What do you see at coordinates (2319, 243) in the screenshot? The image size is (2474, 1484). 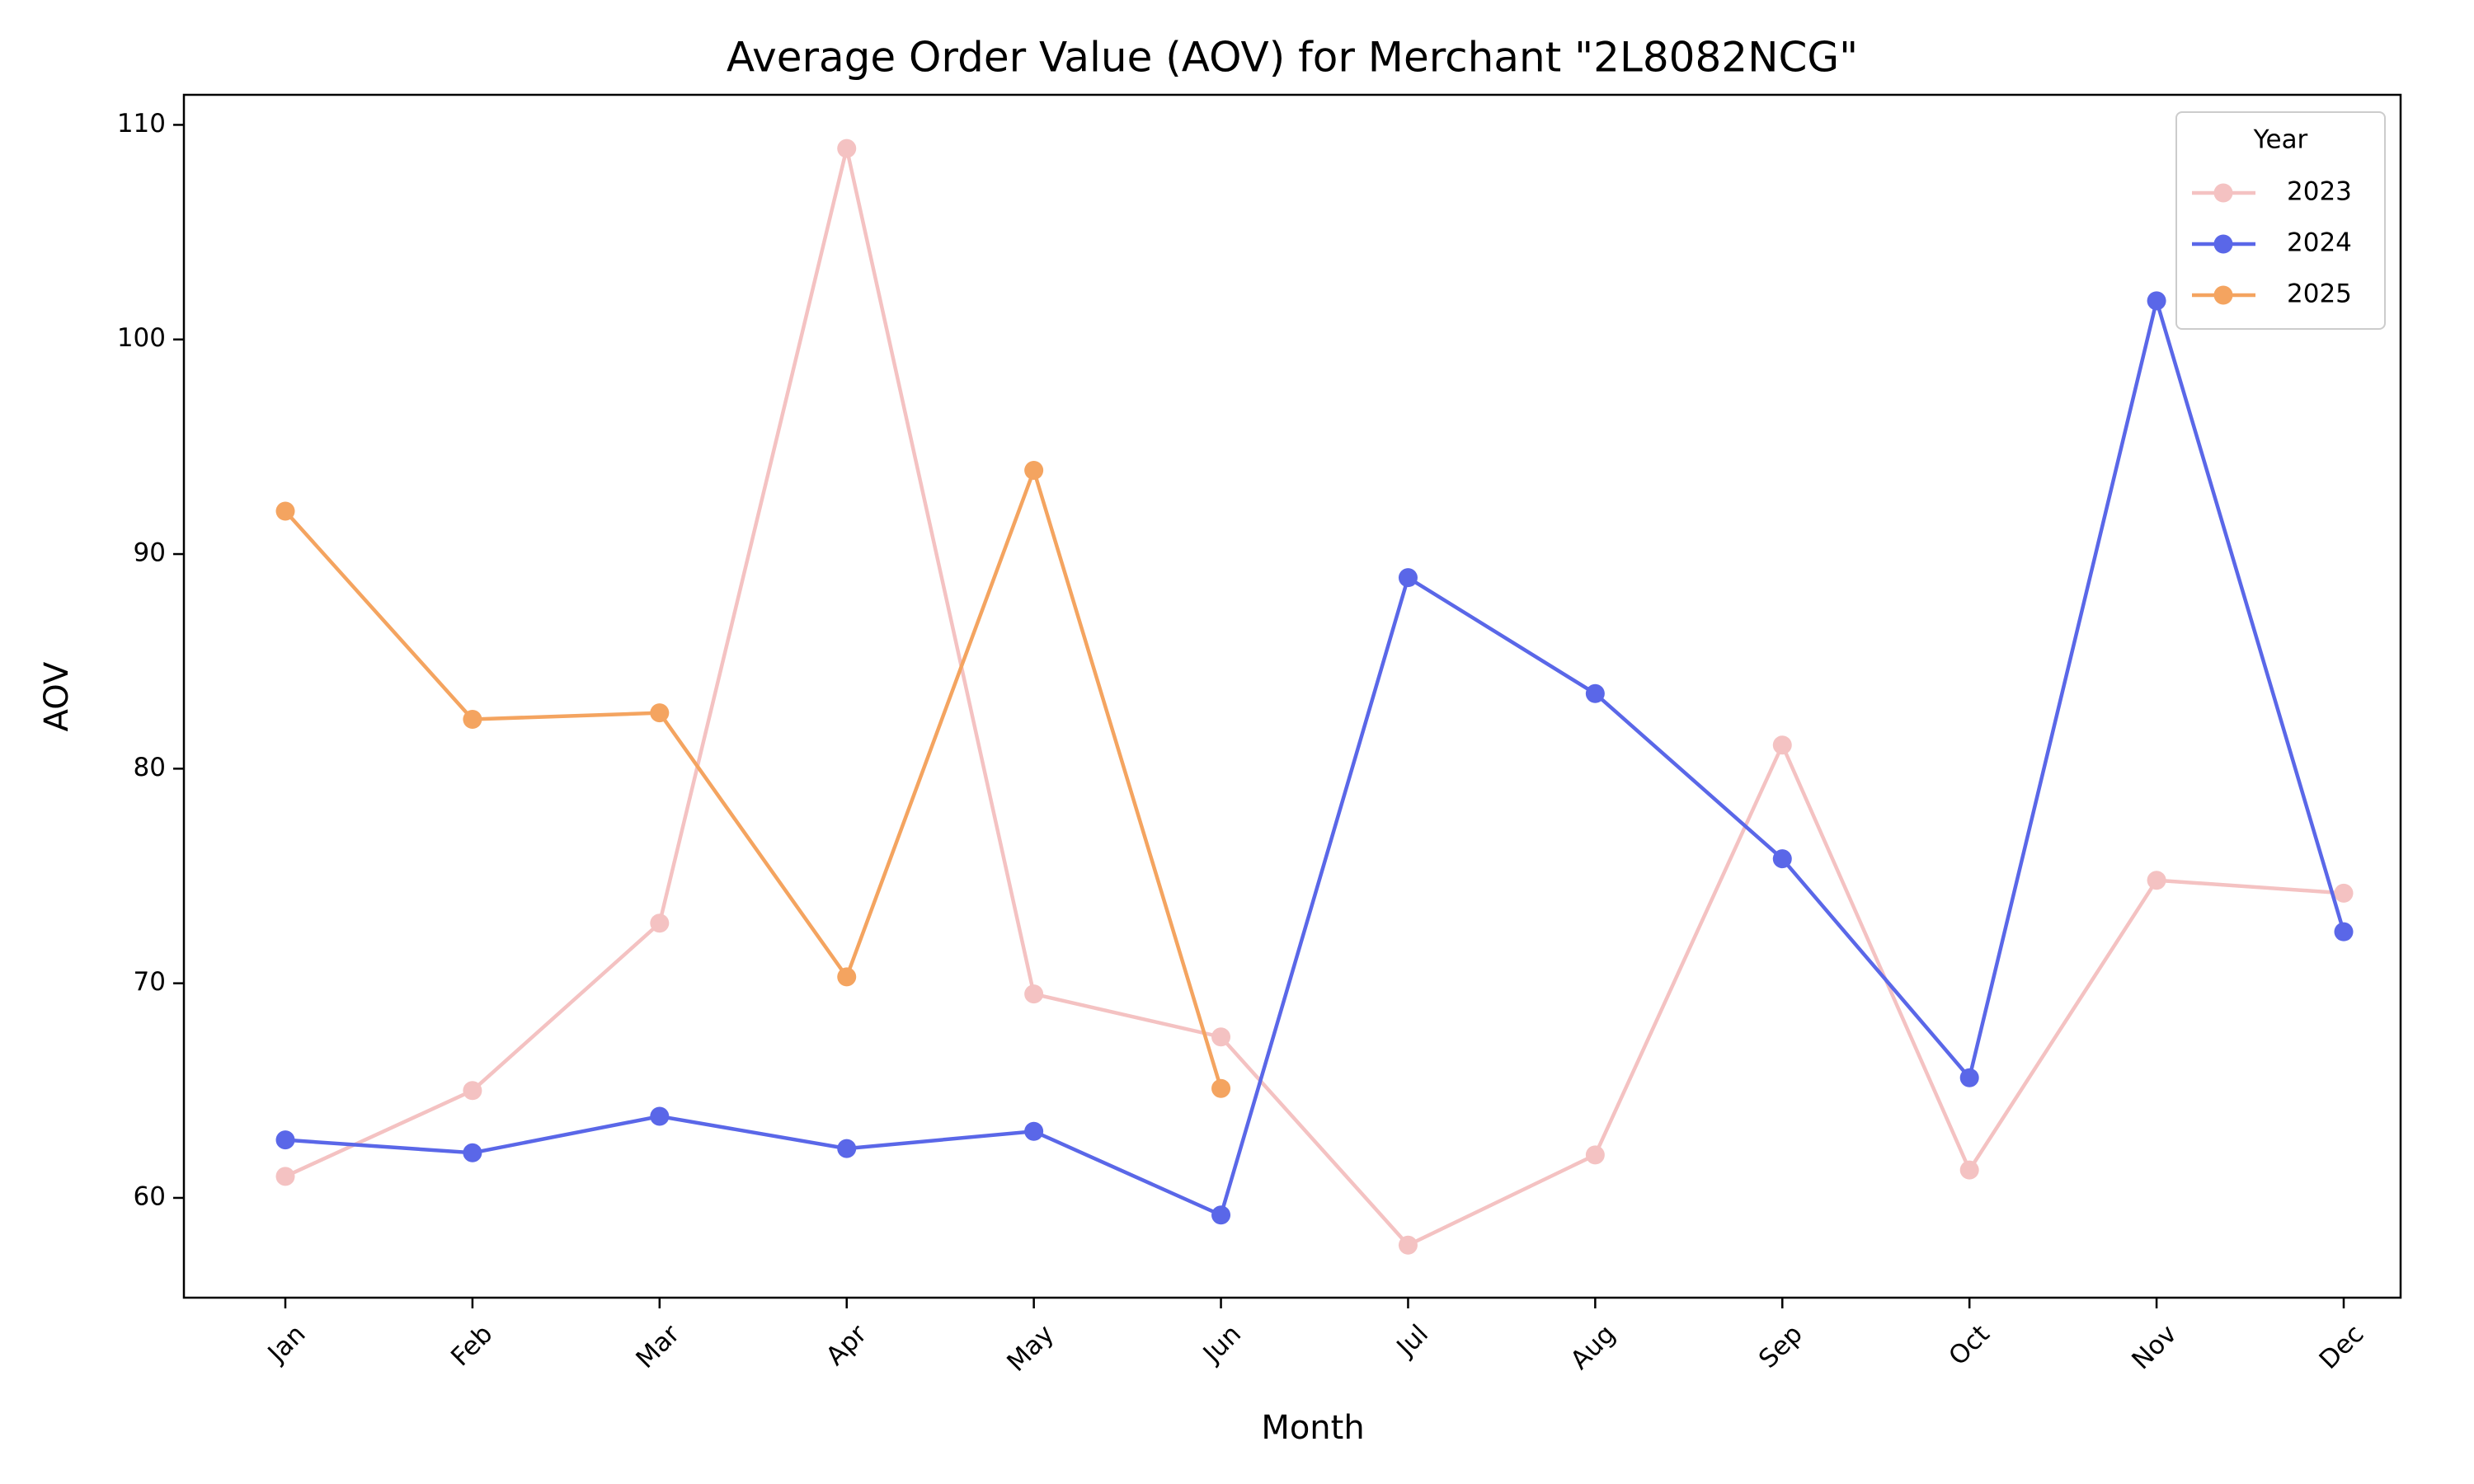 I see `legend-label: 2024` at bounding box center [2319, 243].